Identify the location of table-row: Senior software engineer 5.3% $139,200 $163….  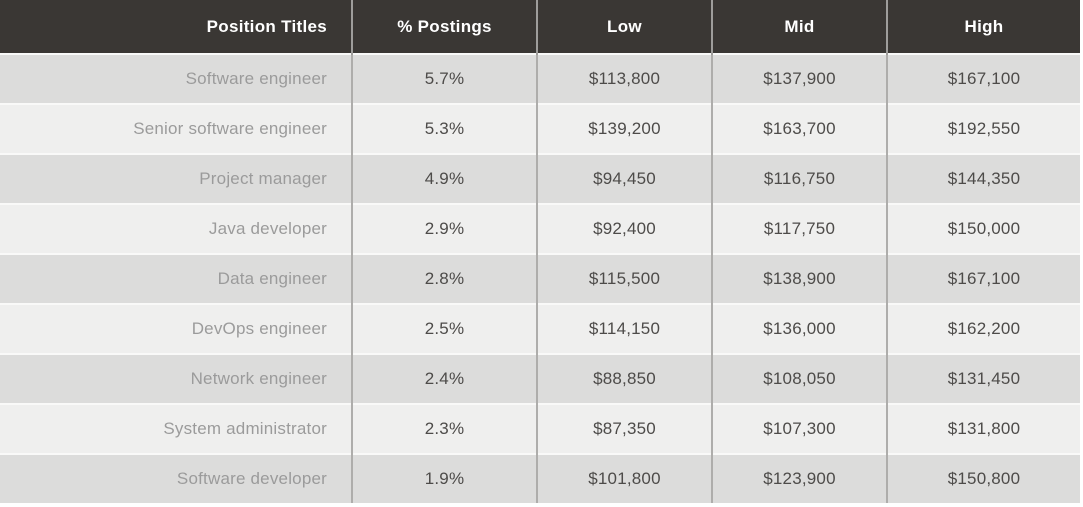
(540, 128).